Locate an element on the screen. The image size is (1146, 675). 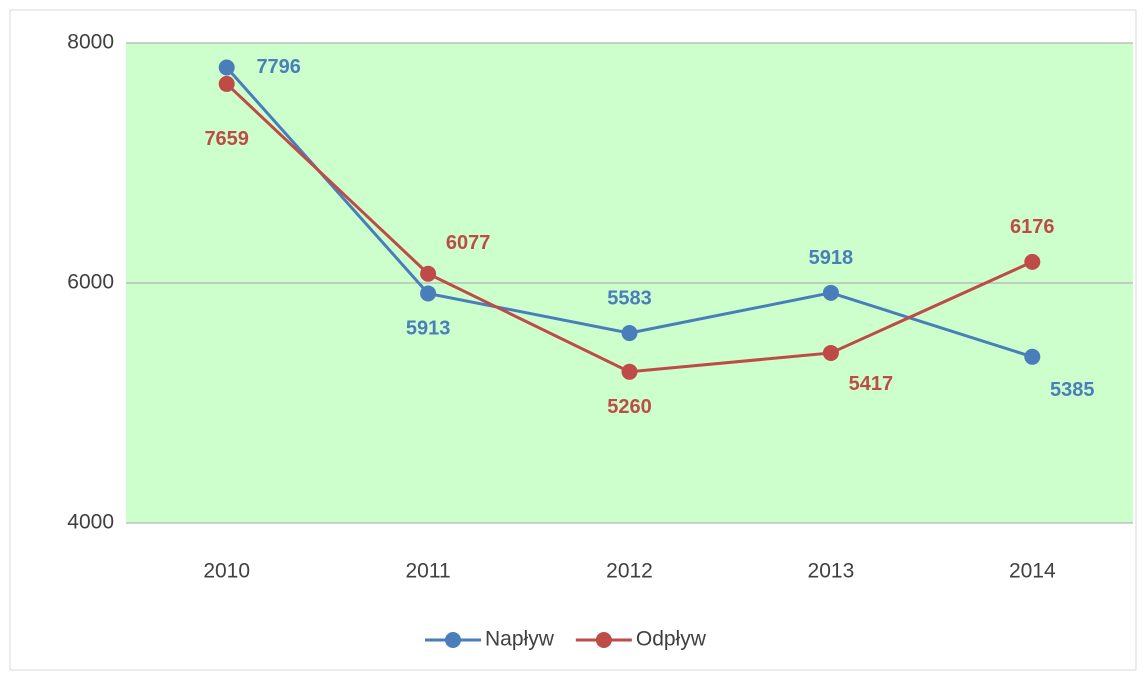
data-label: 5583 is located at coordinates (629, 298).